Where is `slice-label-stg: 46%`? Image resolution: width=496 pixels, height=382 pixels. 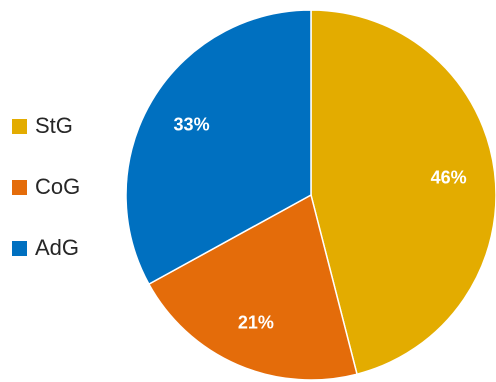 slice-label-stg: 46% is located at coordinates (449, 178).